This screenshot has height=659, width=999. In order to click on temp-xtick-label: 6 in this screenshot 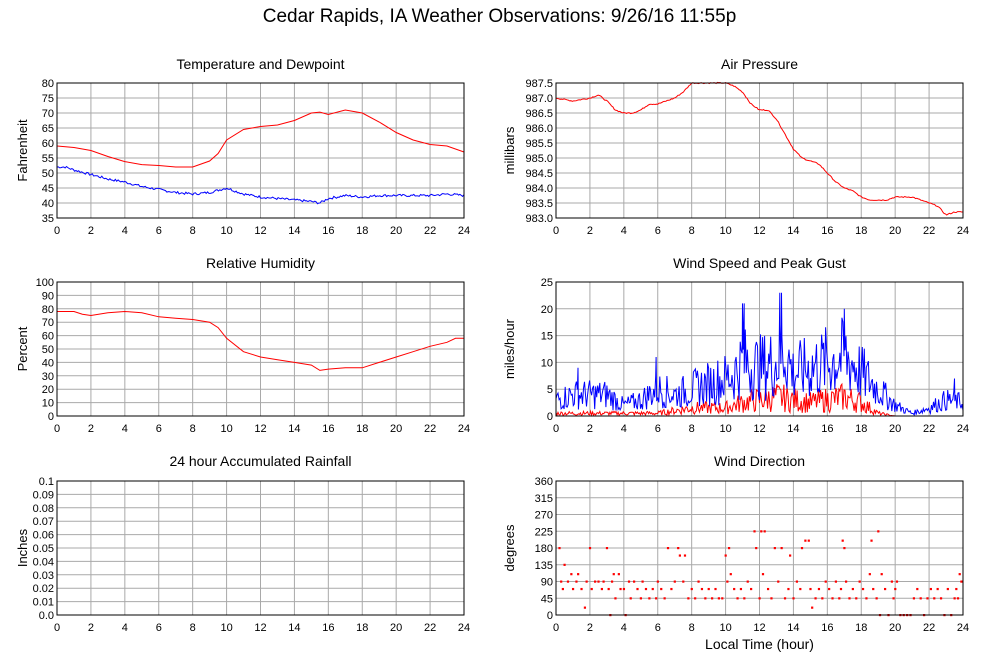, I will do `click(159, 231)`.